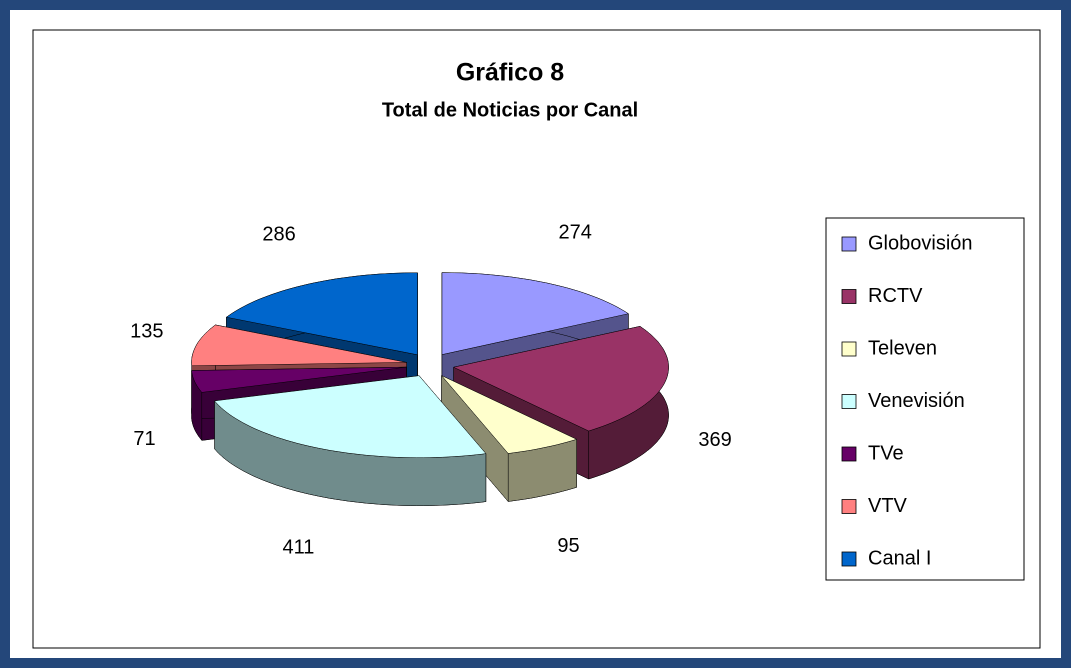 This screenshot has height=668, width=1071. Describe the element at coordinates (888, 506) in the screenshot. I see `legend-label: VTV` at that location.